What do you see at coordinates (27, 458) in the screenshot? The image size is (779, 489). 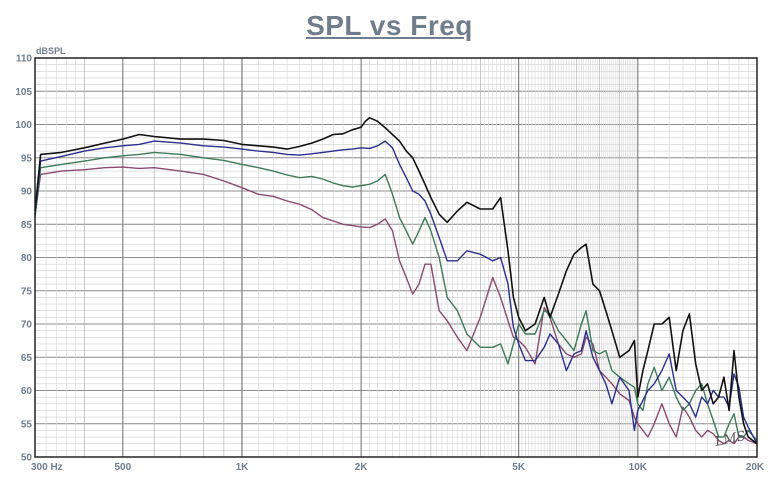 I see `y-tick-label: 50` at bounding box center [27, 458].